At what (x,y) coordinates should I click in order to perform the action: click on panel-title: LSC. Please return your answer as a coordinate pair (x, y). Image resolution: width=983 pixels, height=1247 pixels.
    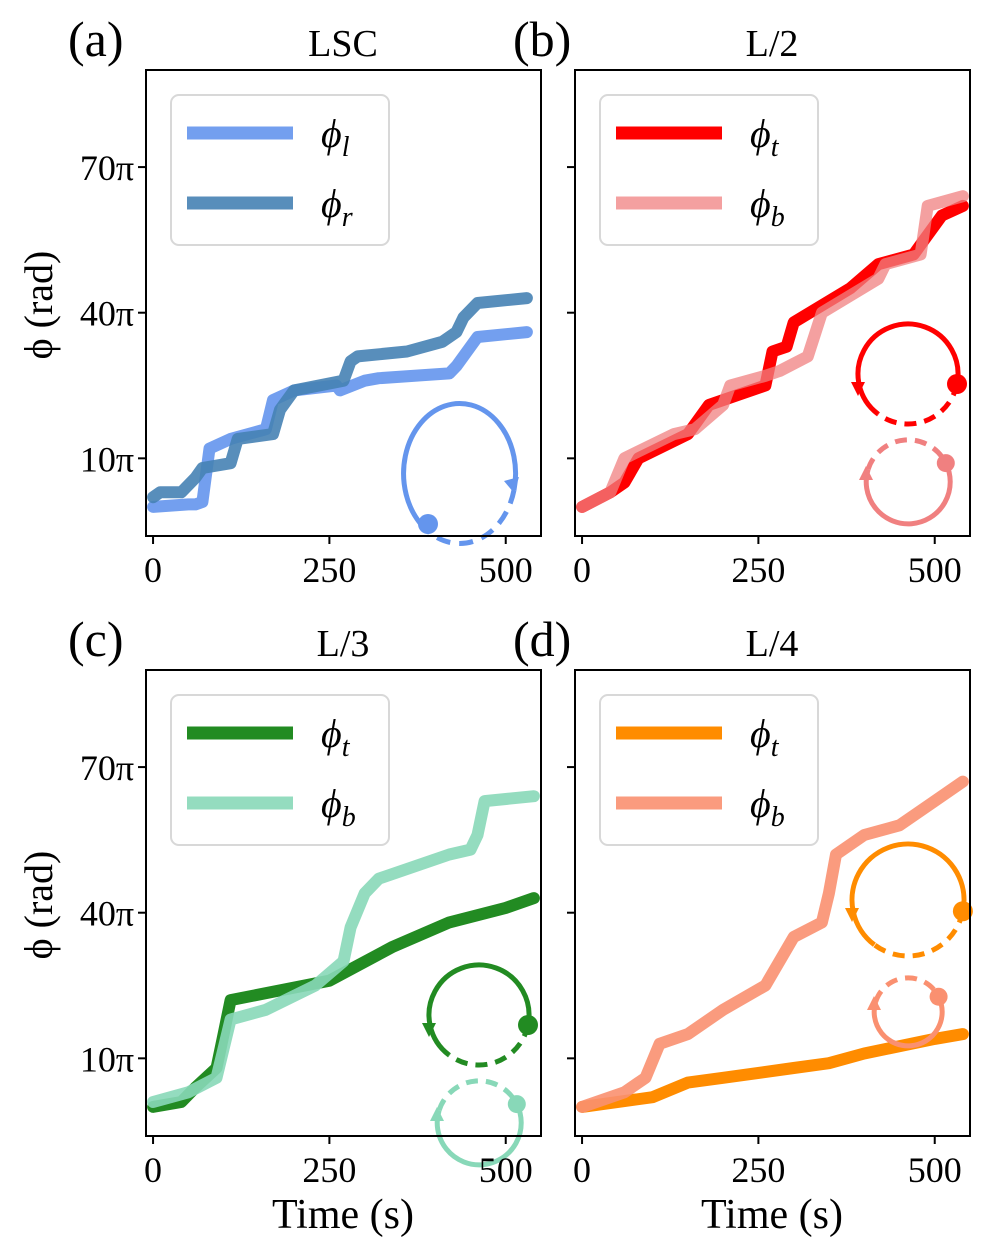
    Looking at the image, I should click on (343, 44).